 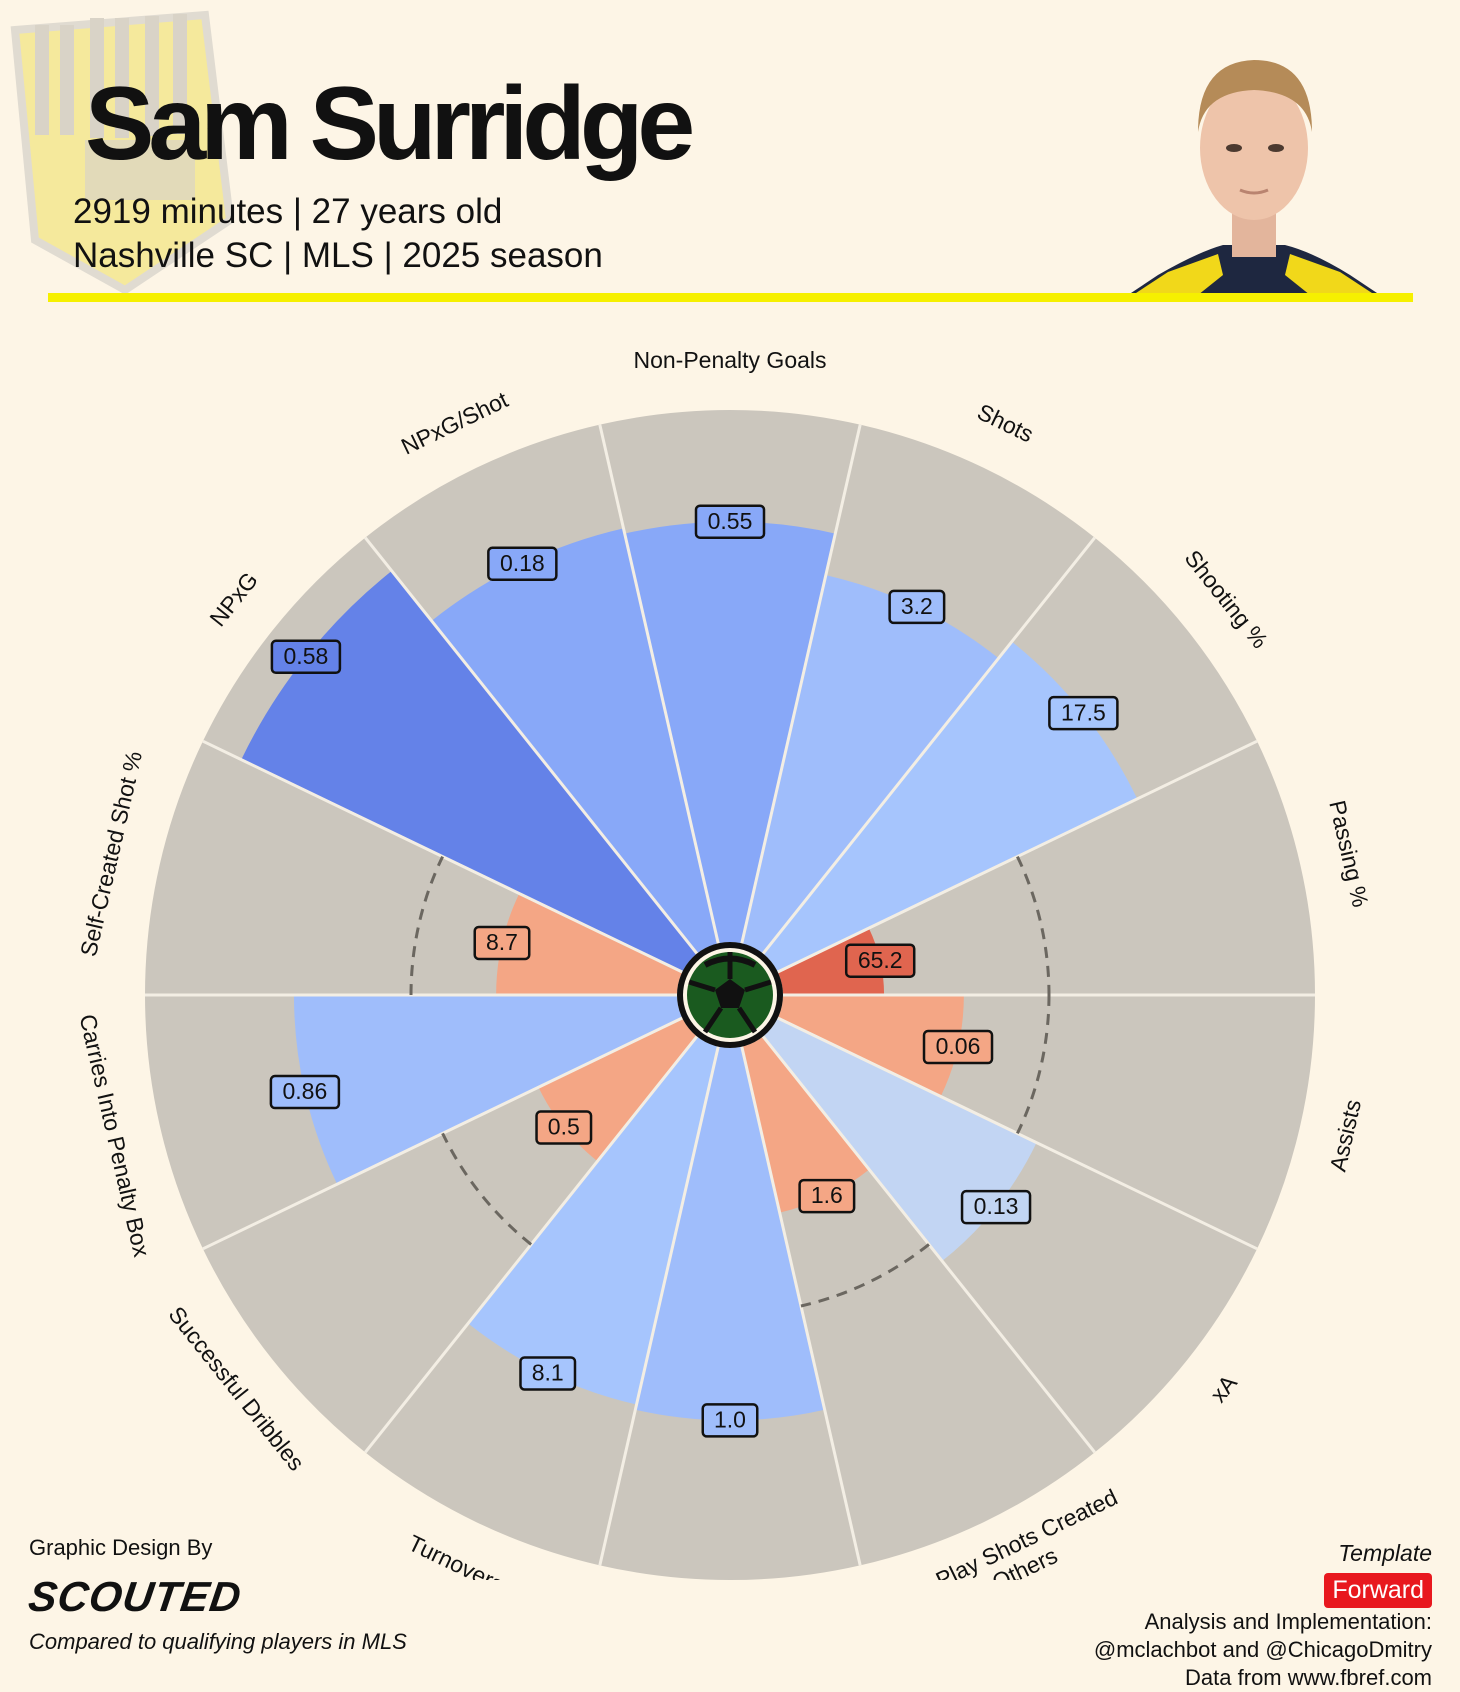 I want to click on analysis-line-1: Analysis and Implementation:, so click(x=1288, y=1621).